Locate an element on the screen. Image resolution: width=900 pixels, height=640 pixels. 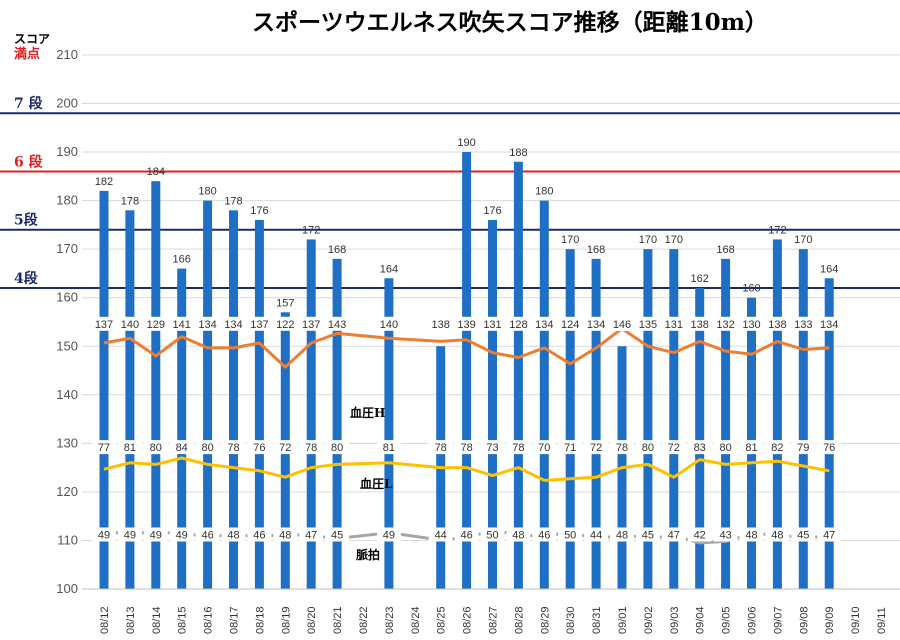
data-label: 72 is located at coordinates (674, 448).